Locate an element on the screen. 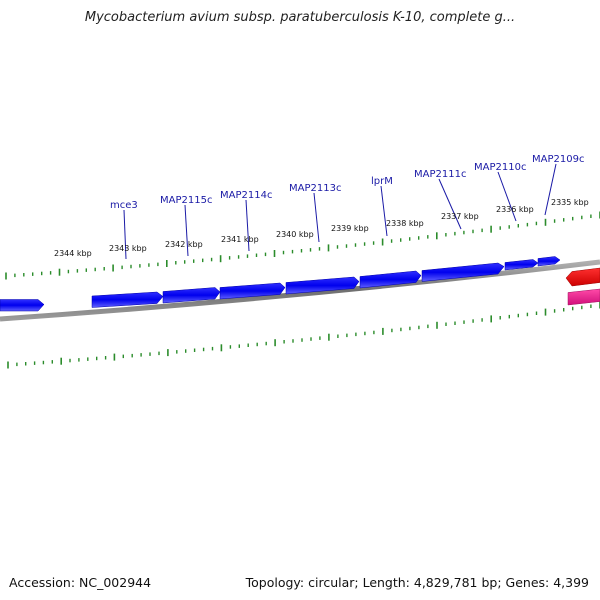 The width and height of the screenshot is (600, 600). gene-label-leaders is located at coordinates (340, 211).